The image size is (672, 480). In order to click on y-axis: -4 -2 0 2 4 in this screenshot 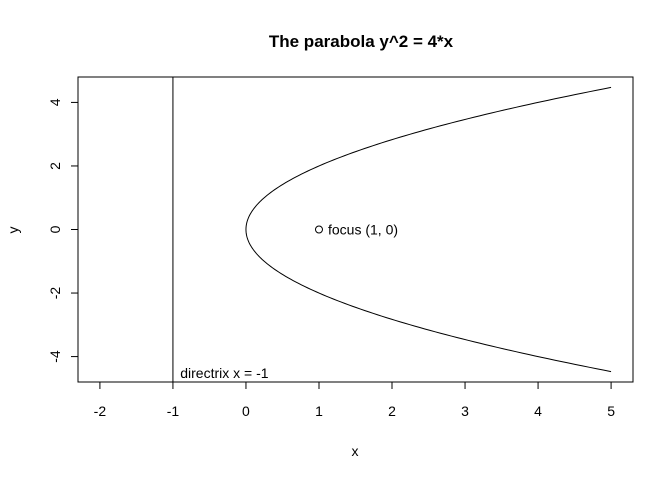, I will do `click(63, 230)`.